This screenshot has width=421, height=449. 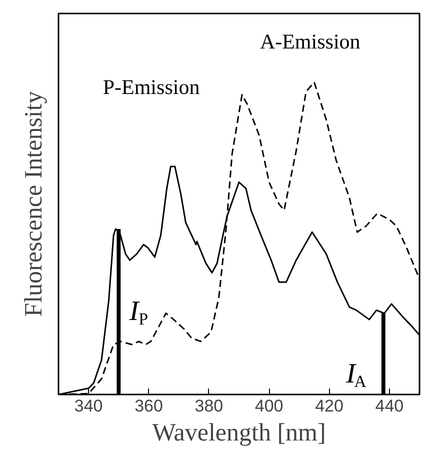 What do you see at coordinates (148, 406) in the screenshot?
I see `x-tick-label: 360` at bounding box center [148, 406].